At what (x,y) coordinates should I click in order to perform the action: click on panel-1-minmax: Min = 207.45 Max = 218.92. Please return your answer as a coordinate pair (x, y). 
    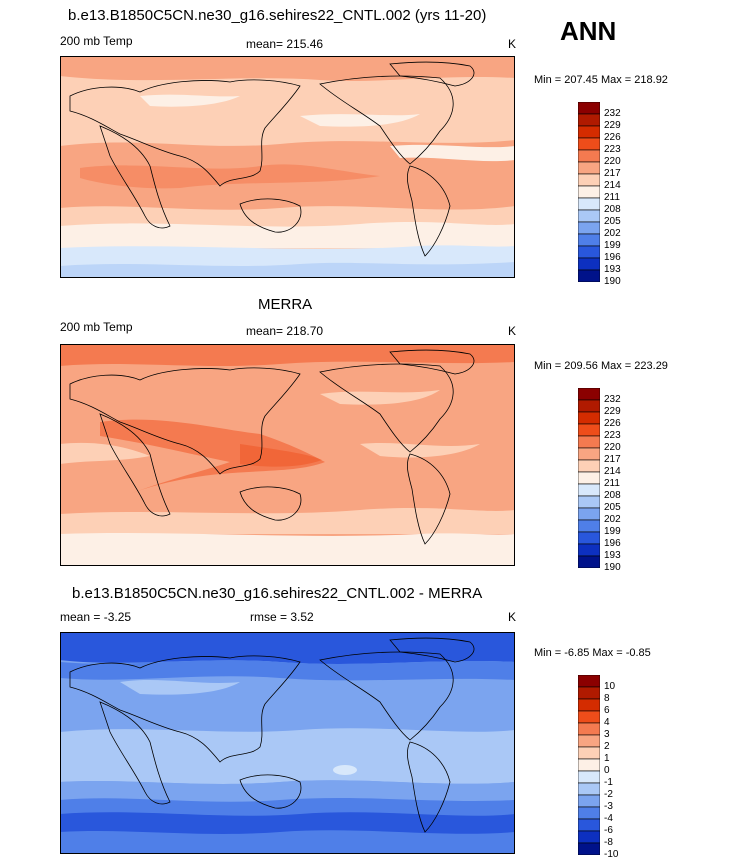
    Looking at the image, I should click on (601, 80).